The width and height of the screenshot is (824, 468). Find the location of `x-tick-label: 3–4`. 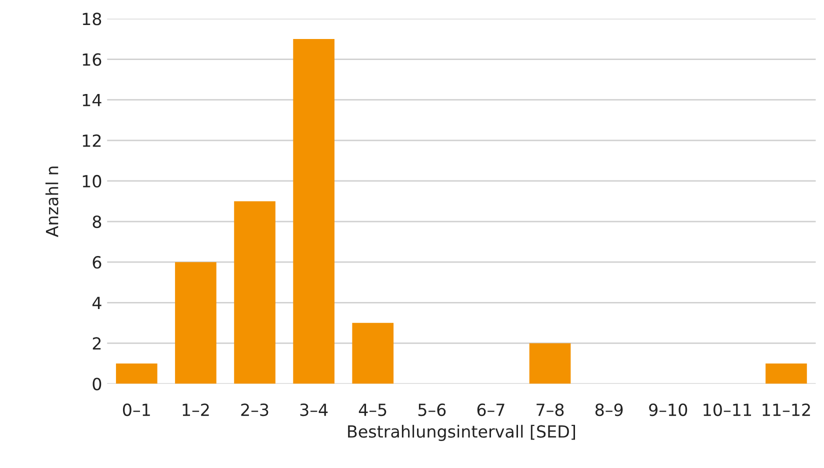

x-tick-label: 3–4 is located at coordinates (314, 410).